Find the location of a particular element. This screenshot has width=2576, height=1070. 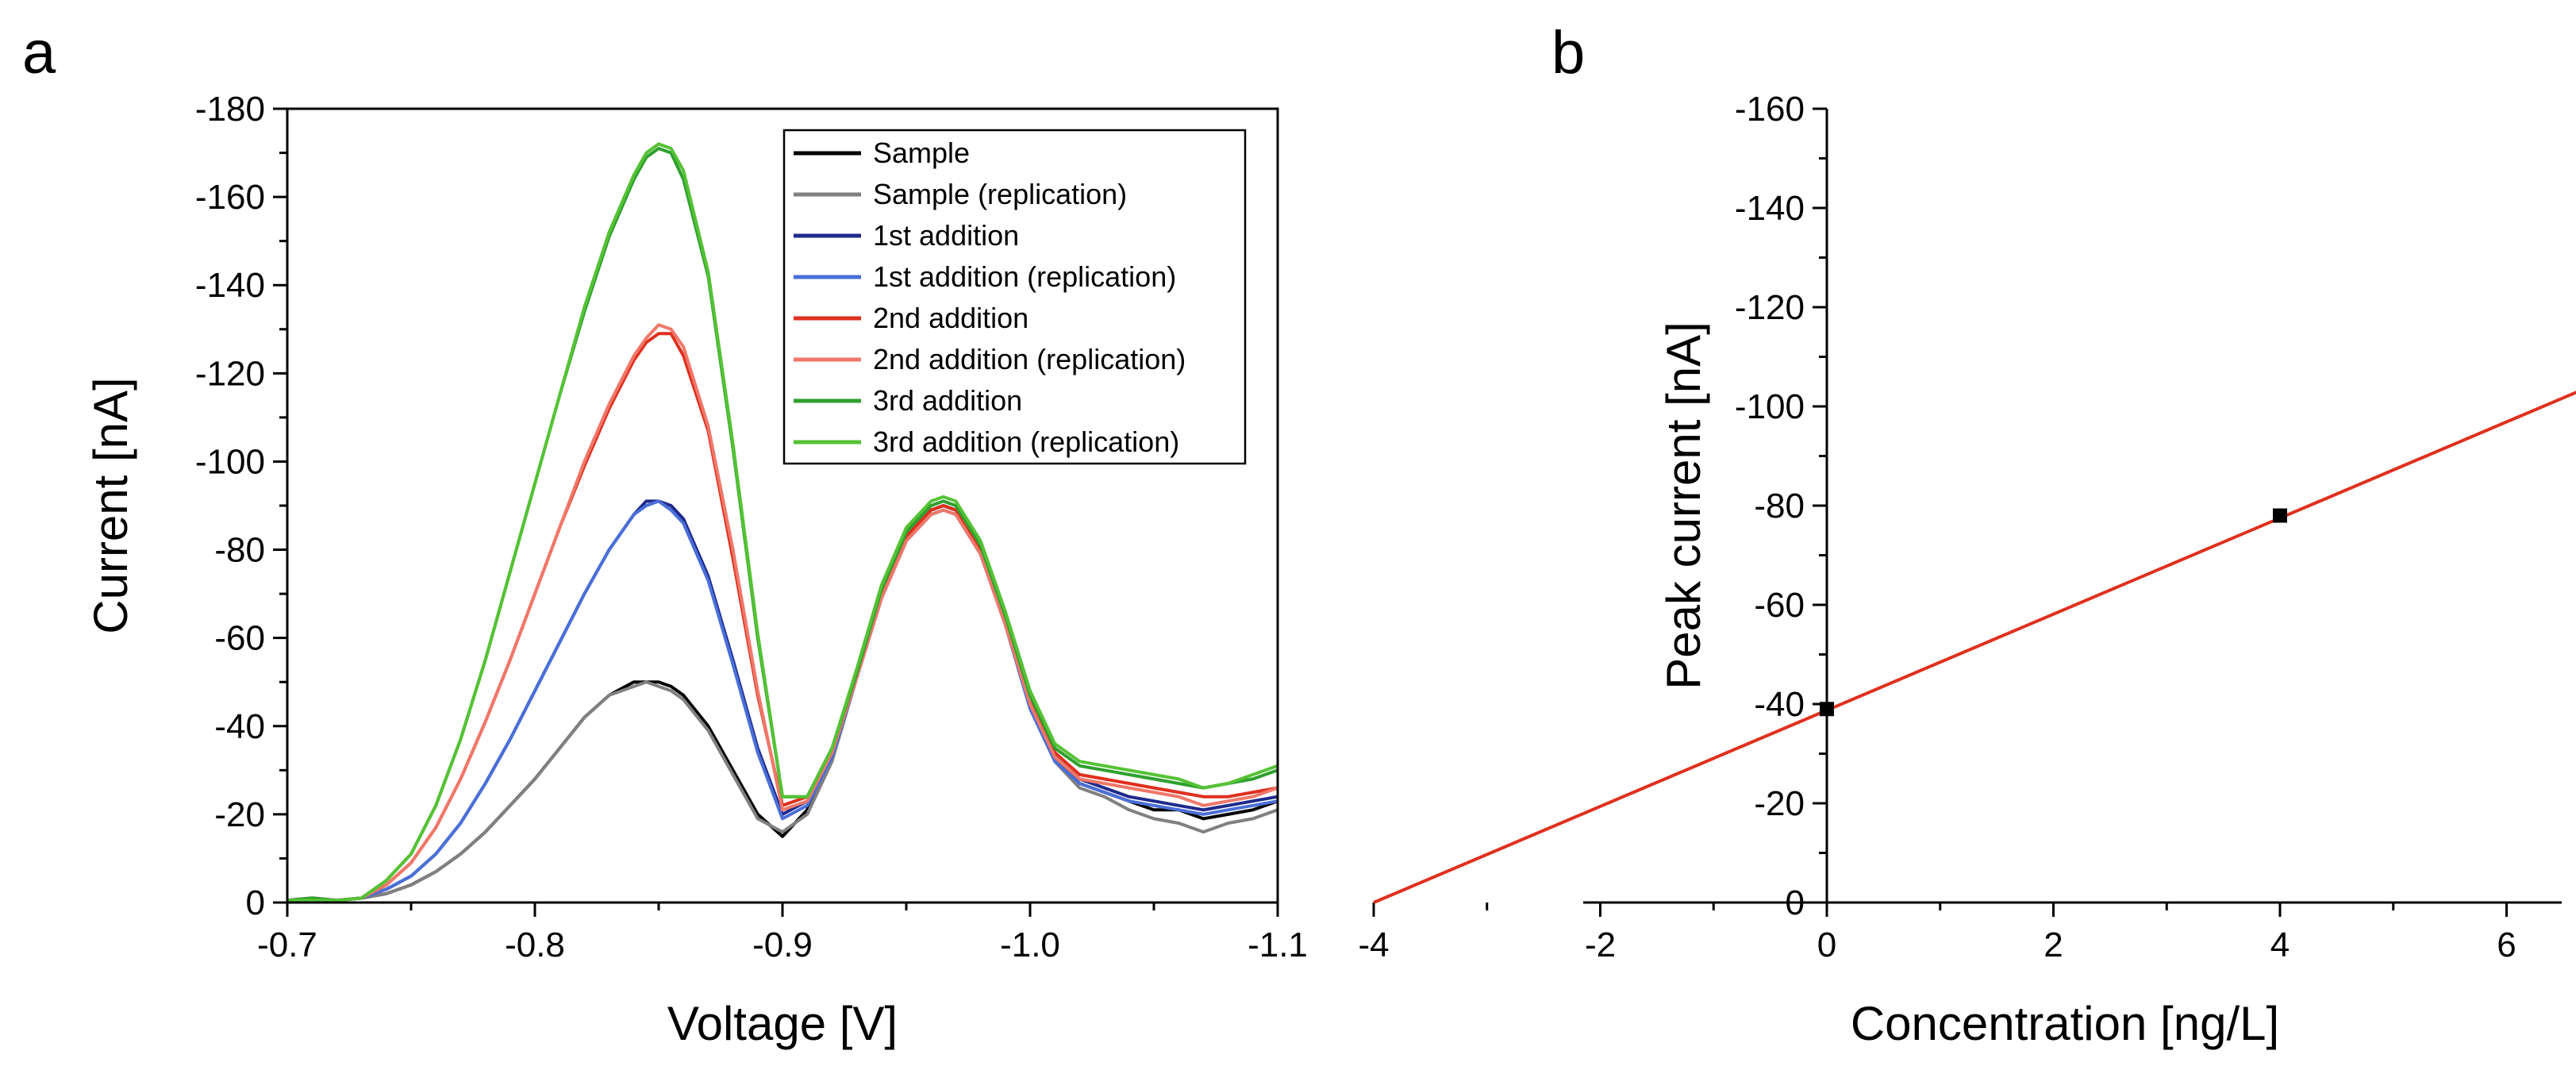

chart-a-series-line-sample-replication is located at coordinates (782, 705).